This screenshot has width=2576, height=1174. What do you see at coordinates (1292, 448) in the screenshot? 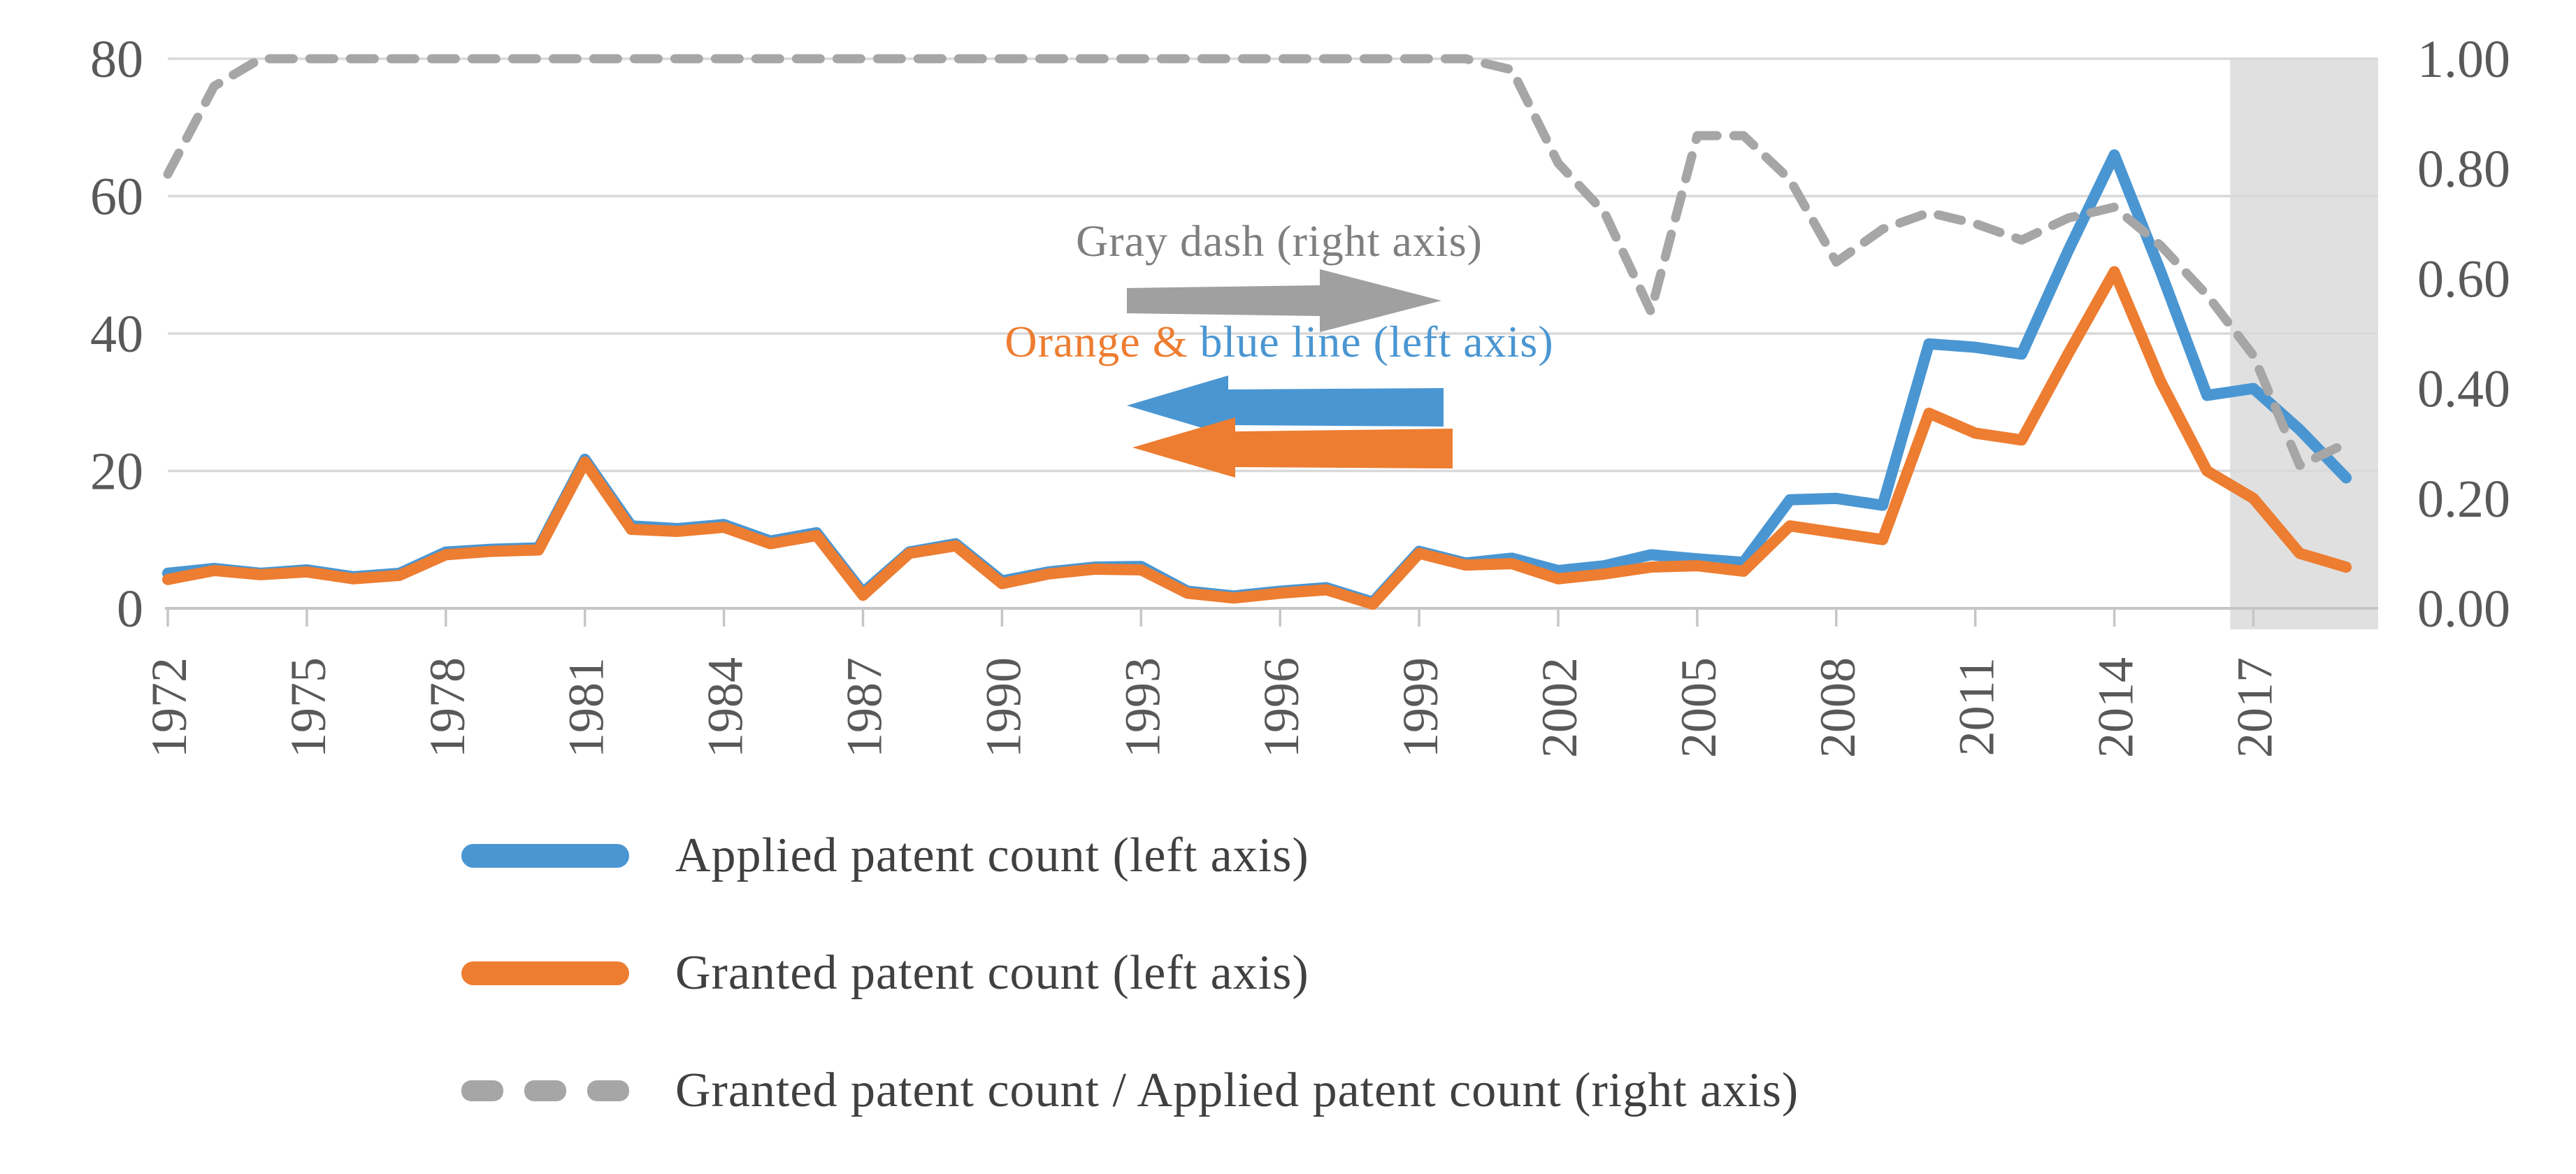
I see `orange-arrow-left` at bounding box center [1292, 448].